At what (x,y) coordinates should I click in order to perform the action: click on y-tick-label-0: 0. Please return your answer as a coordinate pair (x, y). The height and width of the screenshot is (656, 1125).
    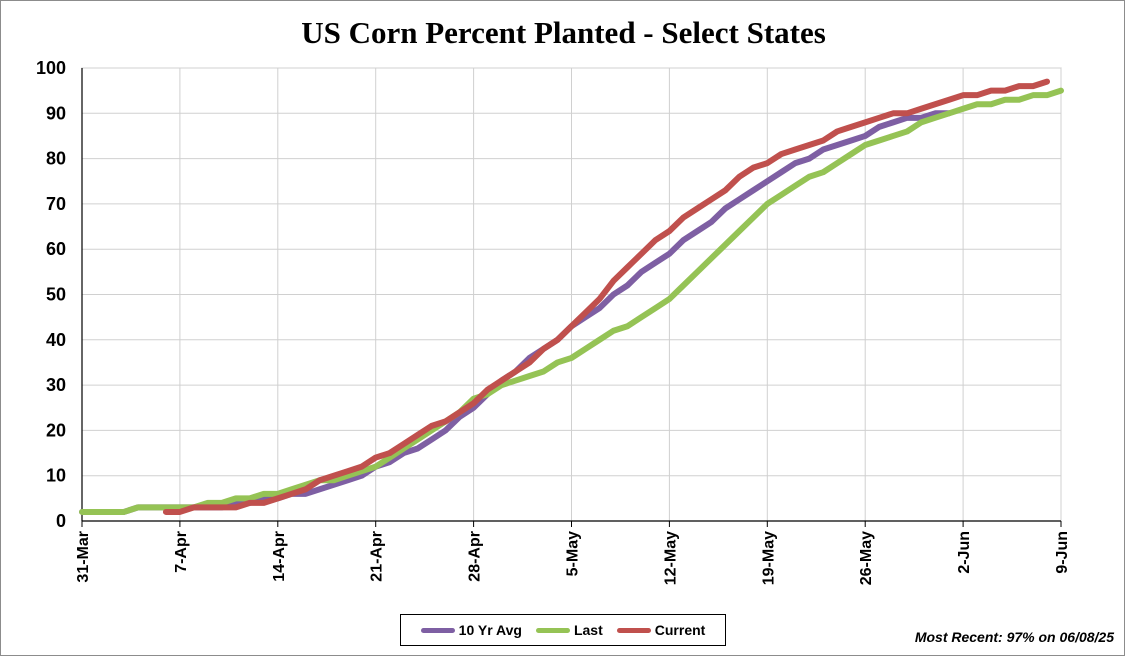
    Looking at the image, I should click on (61, 521).